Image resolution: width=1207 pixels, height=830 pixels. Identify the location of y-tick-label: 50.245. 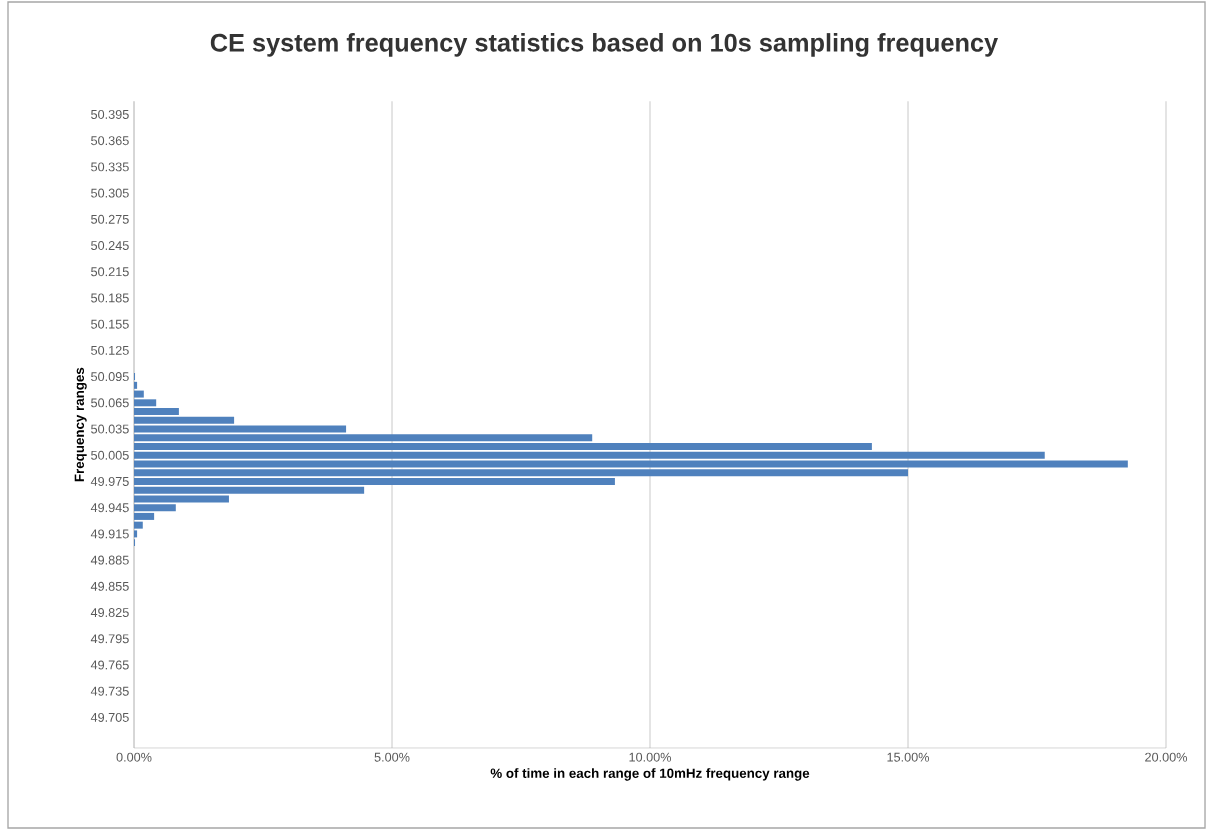
(110, 245).